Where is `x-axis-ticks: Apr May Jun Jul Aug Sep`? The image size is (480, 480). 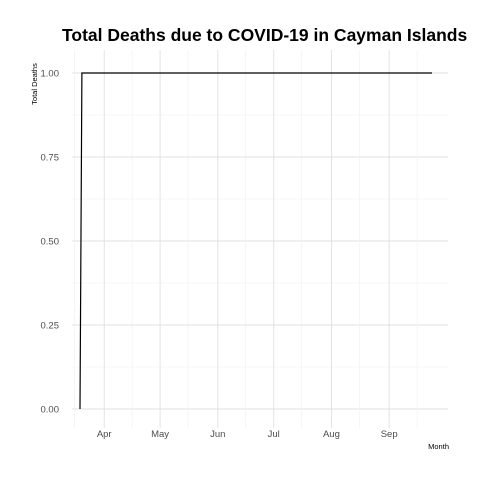 x-axis-ticks: Apr May Jun Jul Aug Sep is located at coordinates (247, 434).